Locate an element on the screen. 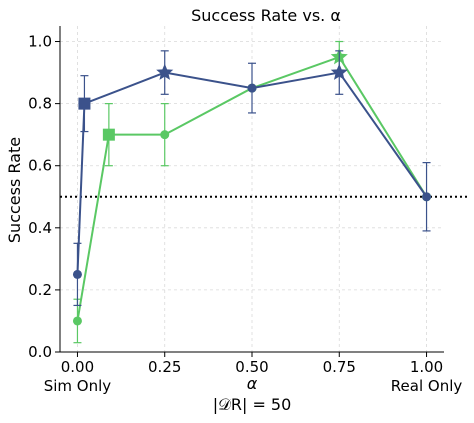  x-axis-sublabel: |𝒟R| = 50 is located at coordinates (252, 404).